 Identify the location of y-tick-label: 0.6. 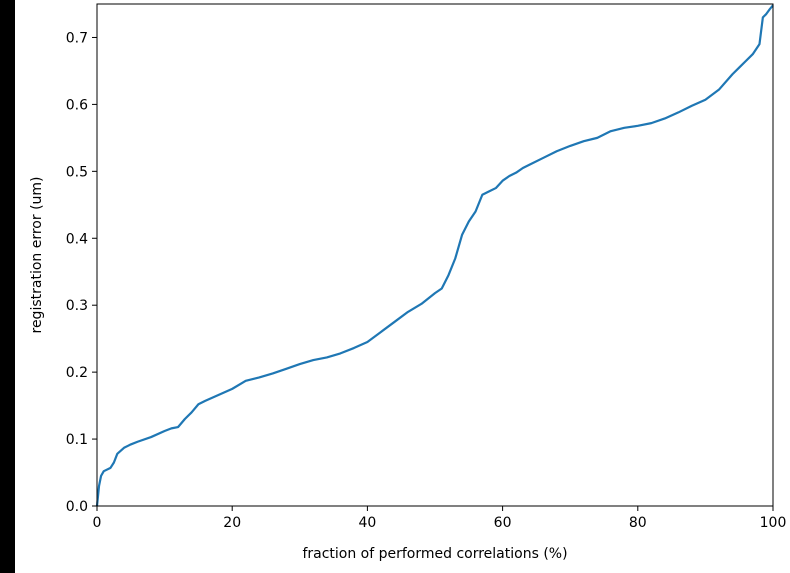
(77, 105).